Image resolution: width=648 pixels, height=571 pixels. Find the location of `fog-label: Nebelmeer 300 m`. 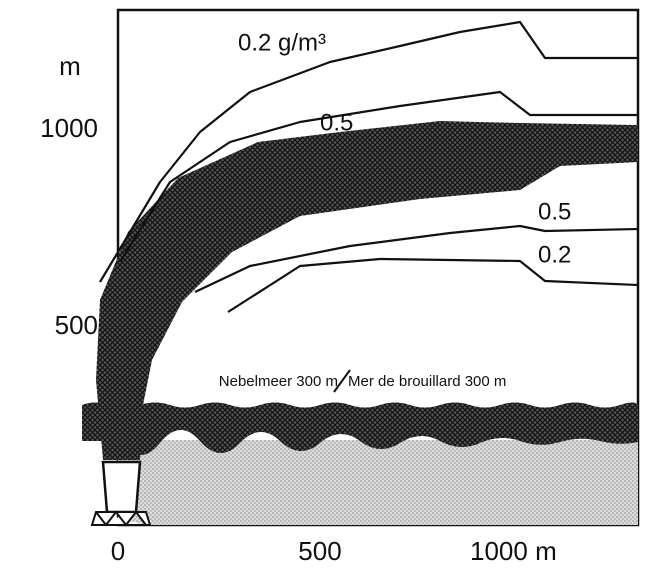

fog-label: Nebelmeer 300 m is located at coordinates (278, 381).